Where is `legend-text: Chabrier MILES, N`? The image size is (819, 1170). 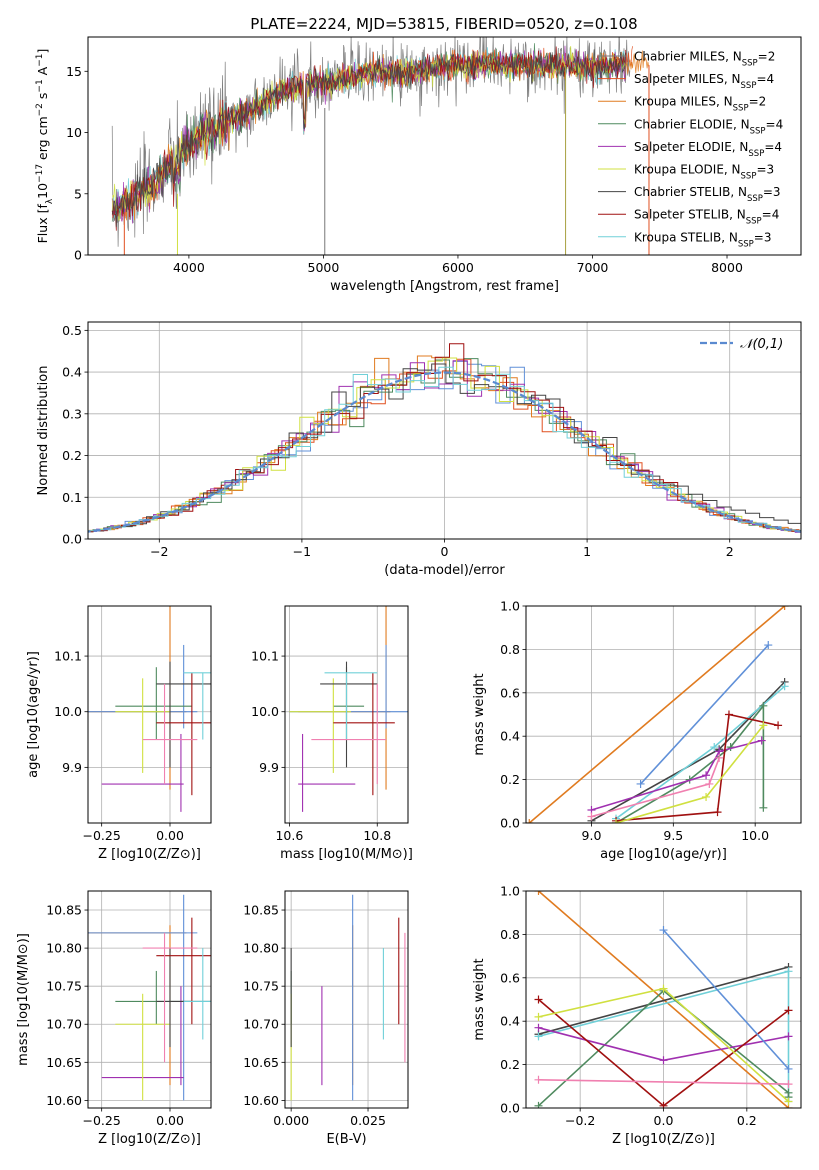 legend-text: Chabrier MILES, N is located at coordinates (688, 57).